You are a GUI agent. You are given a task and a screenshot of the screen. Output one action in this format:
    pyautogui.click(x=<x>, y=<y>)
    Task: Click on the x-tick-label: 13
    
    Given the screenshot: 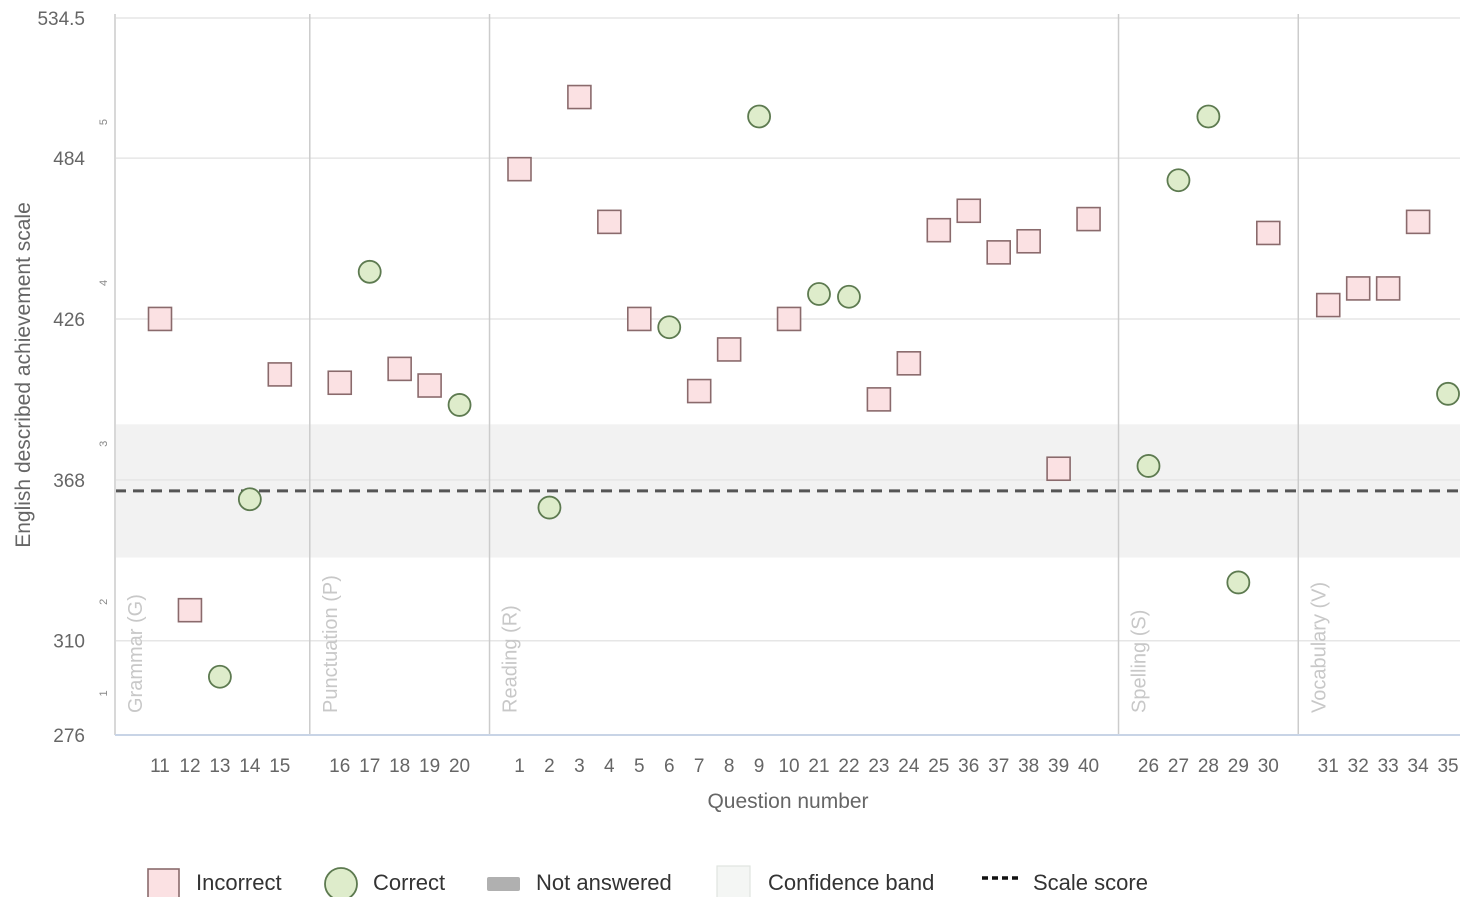 What is the action you would take?
    pyautogui.click(x=219, y=766)
    